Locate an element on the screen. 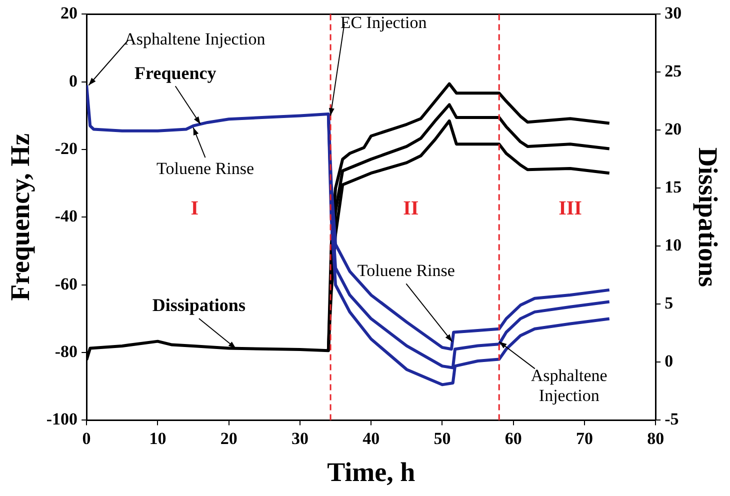  y2-tick-label: 10 is located at coordinates (673, 245).